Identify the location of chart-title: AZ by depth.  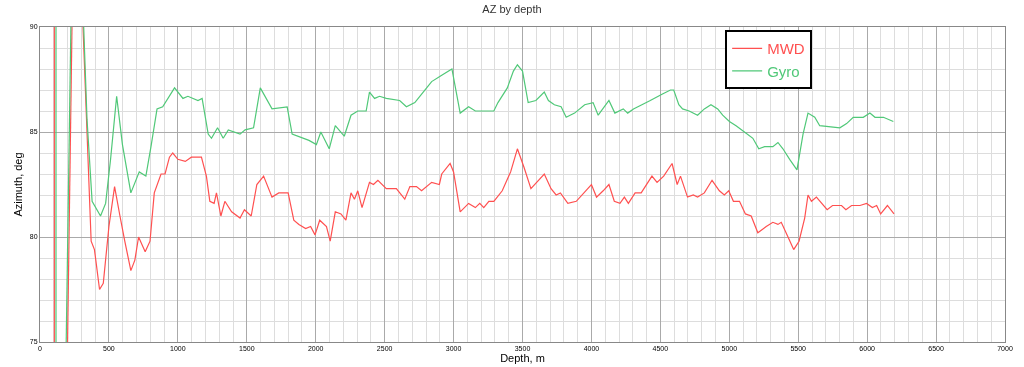
(512, 9).